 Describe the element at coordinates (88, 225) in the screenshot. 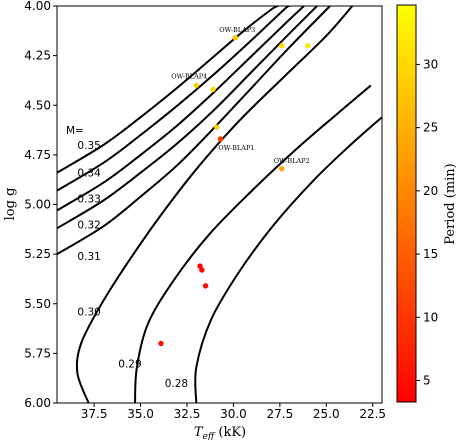

I see `mass-label-0.32: 0.32` at that location.